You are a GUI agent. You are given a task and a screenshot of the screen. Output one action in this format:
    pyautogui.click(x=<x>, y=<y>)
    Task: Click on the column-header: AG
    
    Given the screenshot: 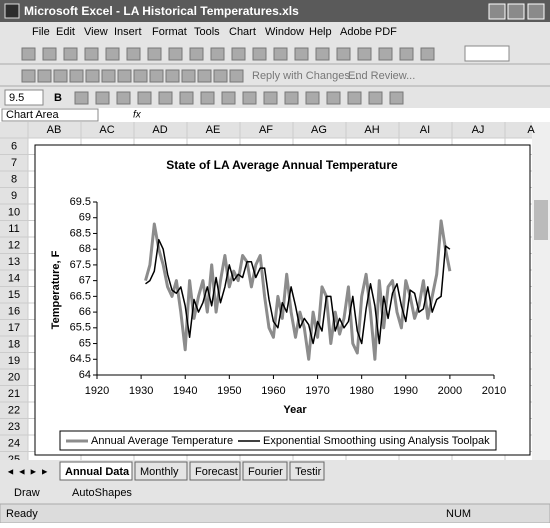 What is the action you would take?
    pyautogui.click(x=319, y=130)
    